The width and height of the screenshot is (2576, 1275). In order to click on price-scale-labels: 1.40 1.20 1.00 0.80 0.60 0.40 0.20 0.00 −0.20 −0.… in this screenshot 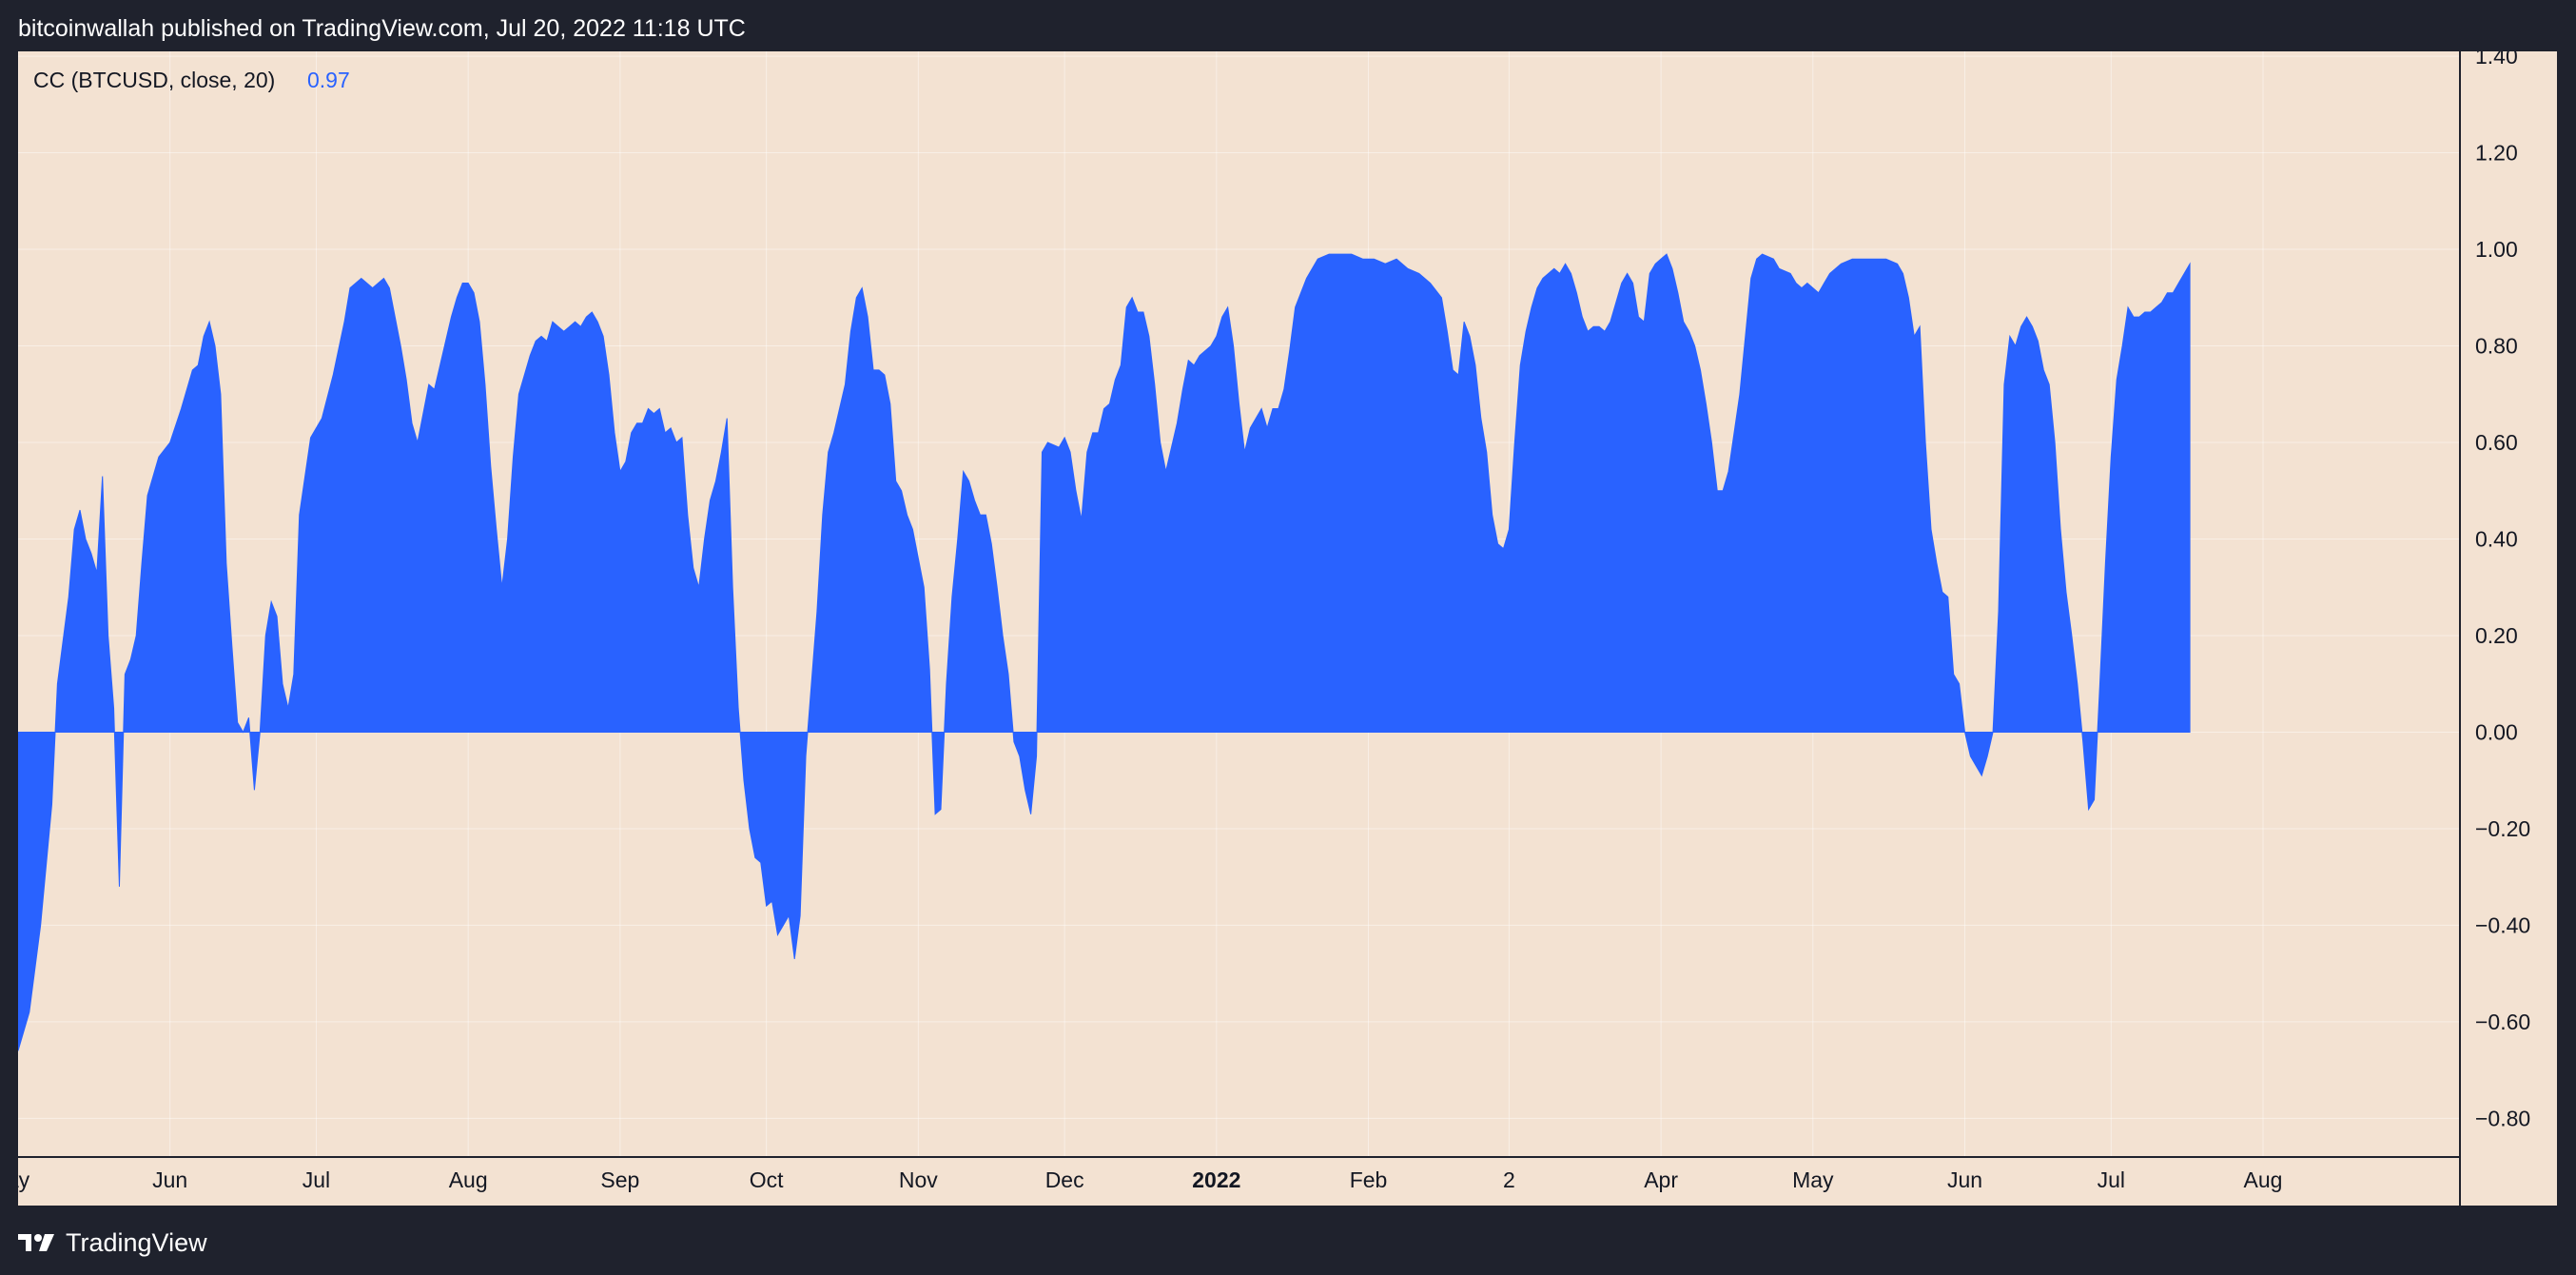, I will do `click(2502, 590)`.